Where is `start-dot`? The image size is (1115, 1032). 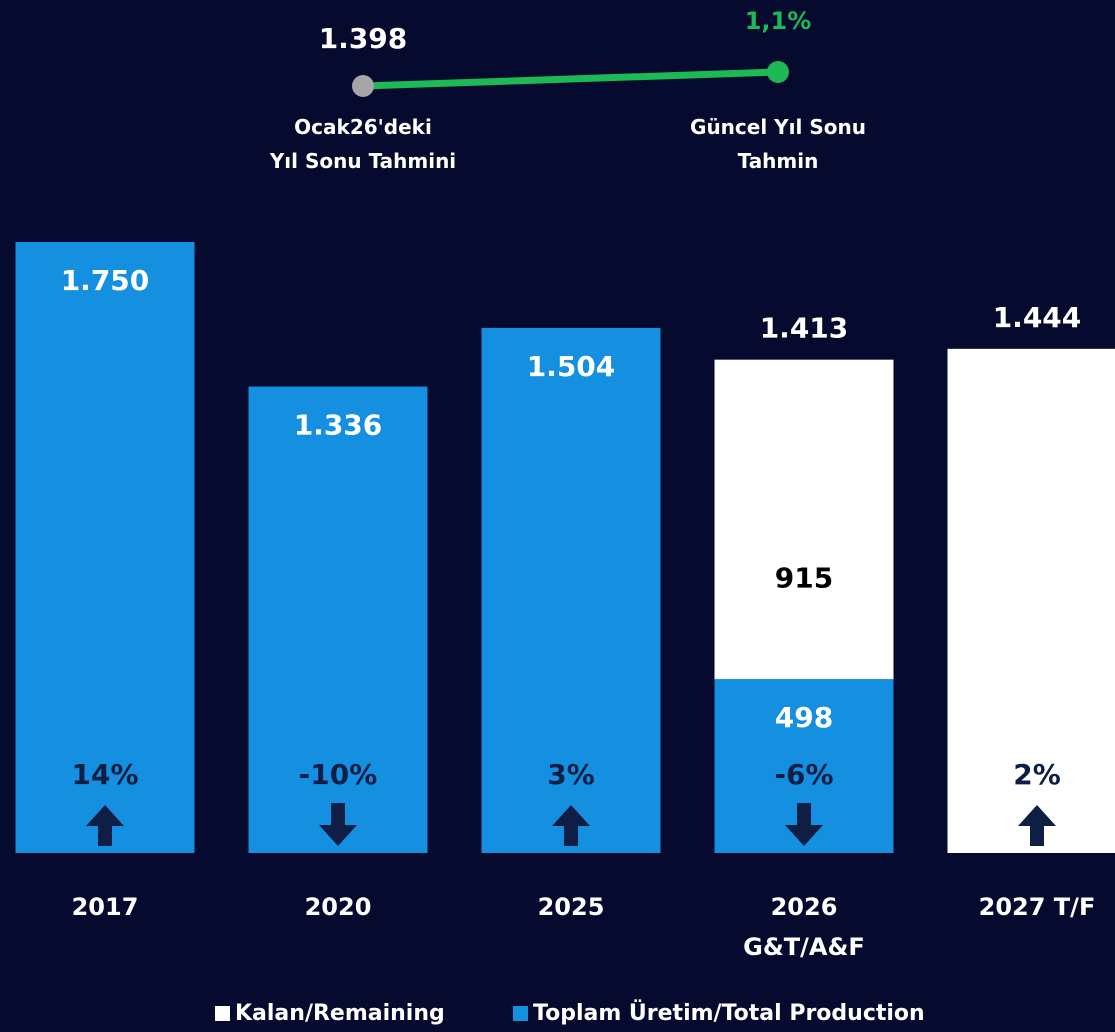
start-dot is located at coordinates (363, 86).